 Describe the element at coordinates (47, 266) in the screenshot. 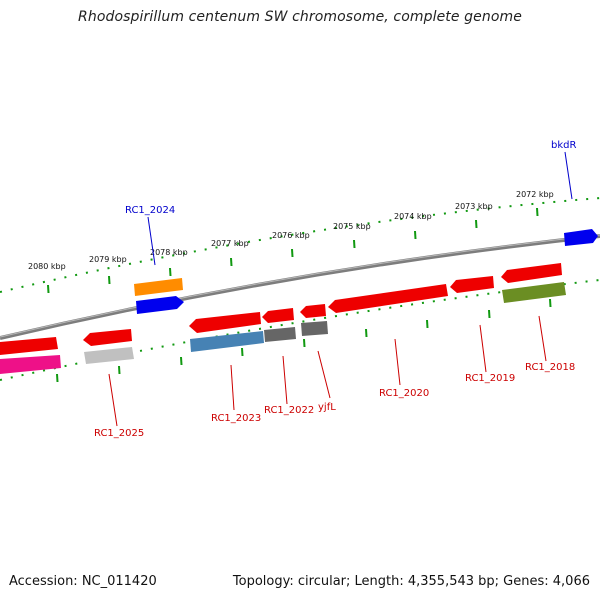

I see `scale-label: 2080 kbp` at that location.